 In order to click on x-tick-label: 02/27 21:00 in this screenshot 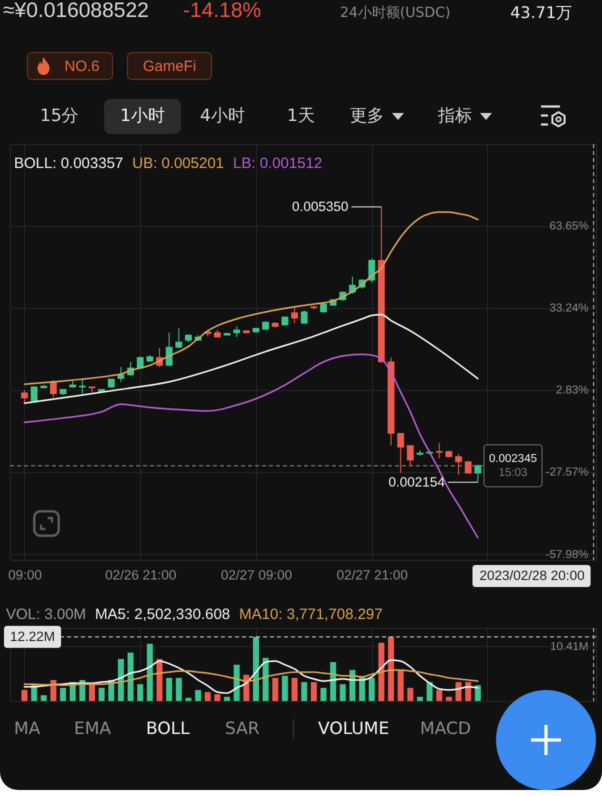, I will do `click(372, 575)`.